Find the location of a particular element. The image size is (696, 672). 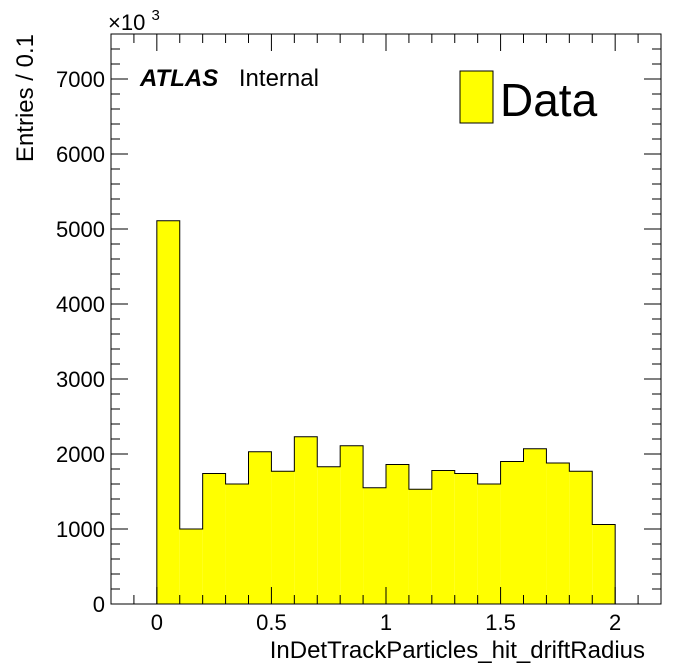

x-tick-label: 2 is located at coordinates (615, 622).